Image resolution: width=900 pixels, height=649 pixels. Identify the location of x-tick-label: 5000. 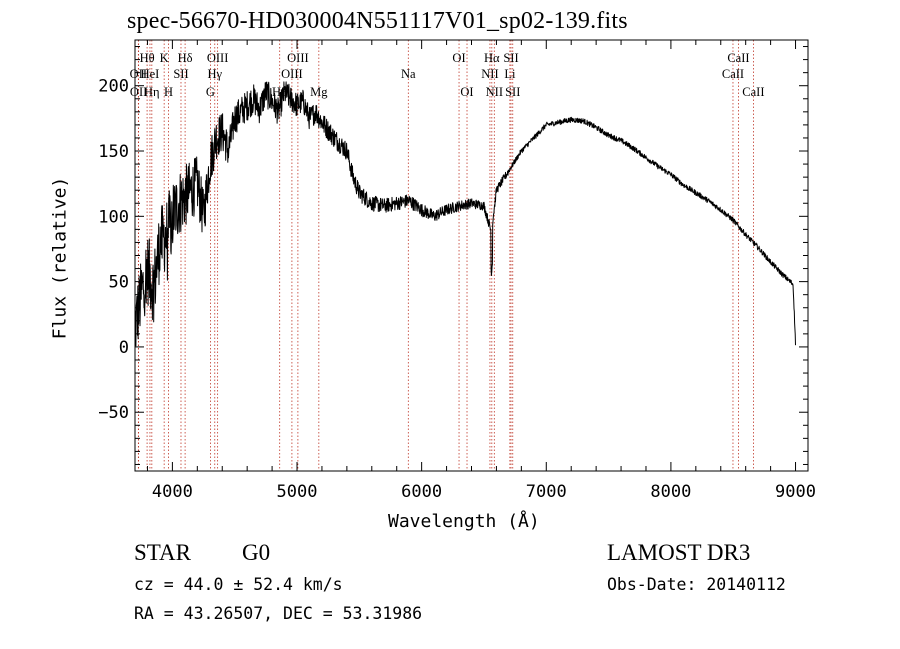
(297, 492).